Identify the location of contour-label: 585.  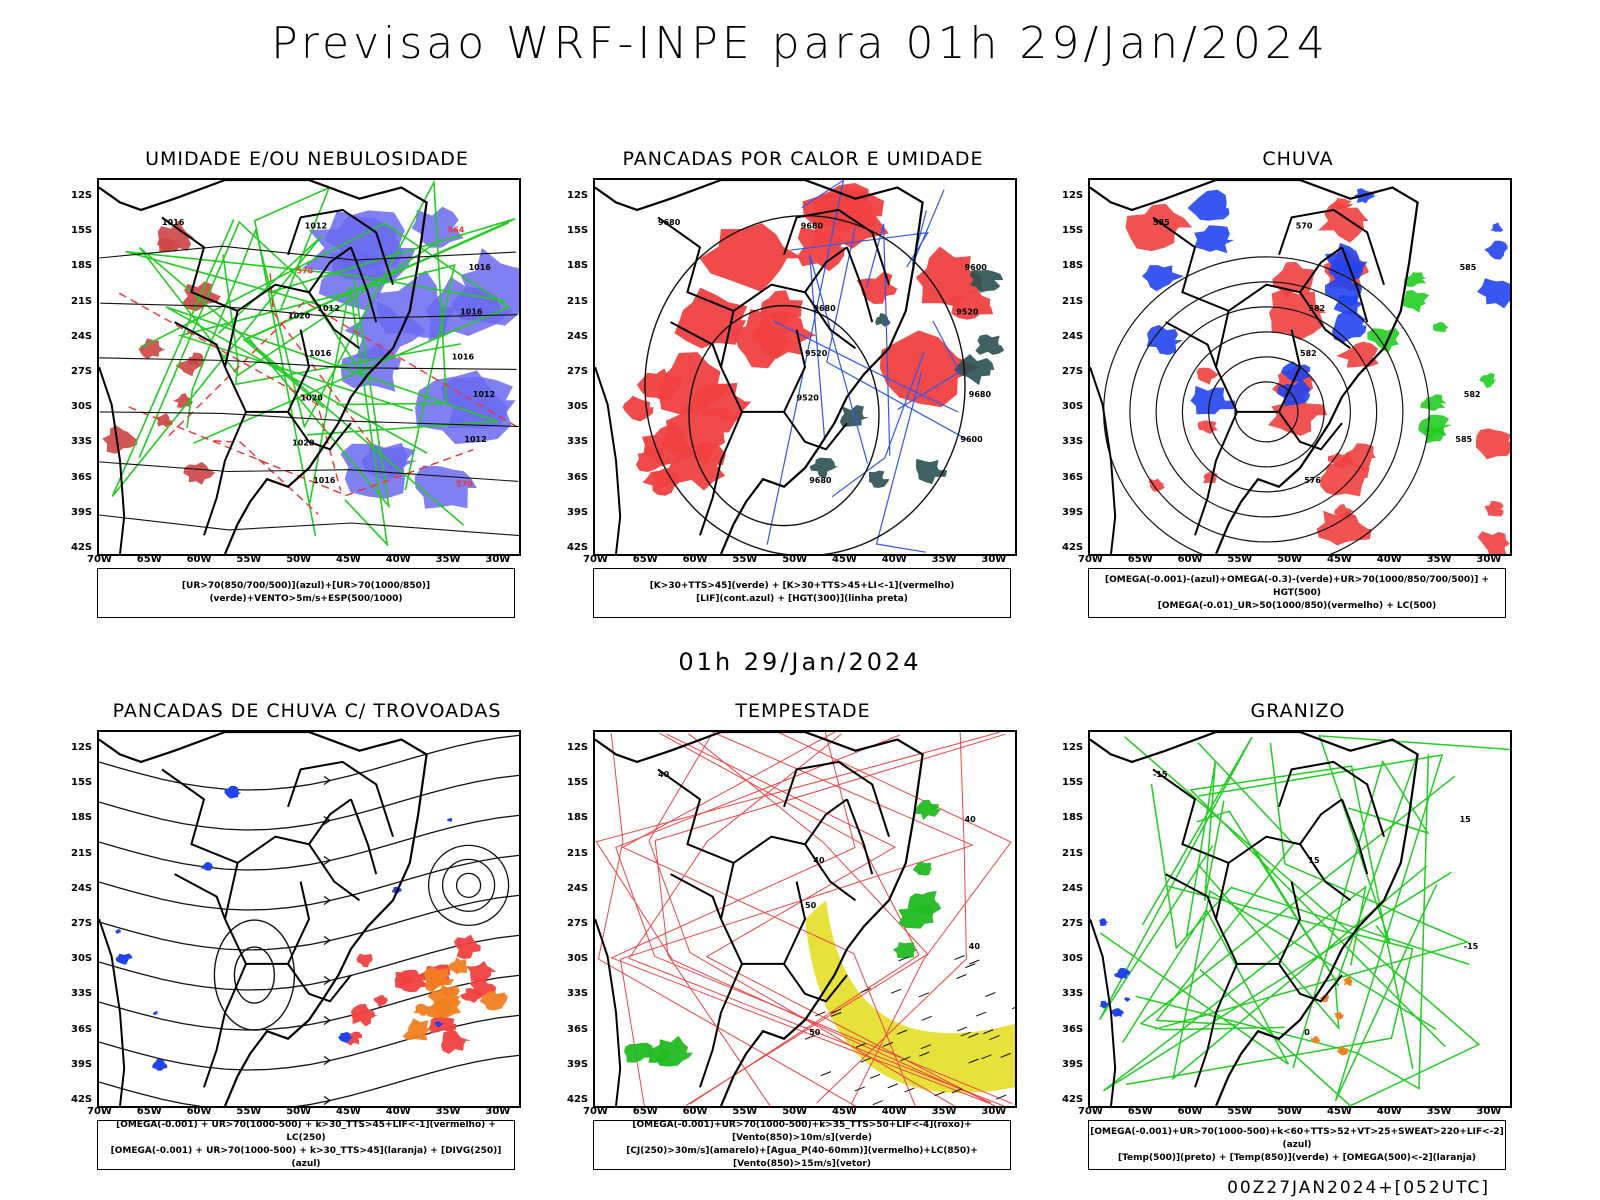
(1463, 439).